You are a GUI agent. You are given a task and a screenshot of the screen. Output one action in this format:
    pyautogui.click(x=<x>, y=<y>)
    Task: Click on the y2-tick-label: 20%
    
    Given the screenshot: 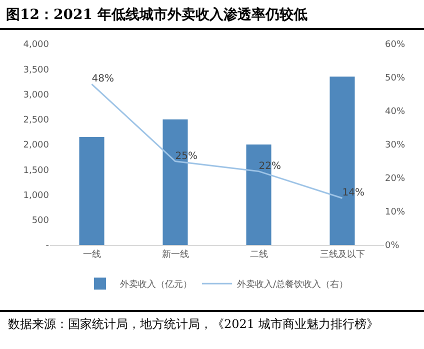 What is the action you would take?
    pyautogui.click(x=395, y=179)
    